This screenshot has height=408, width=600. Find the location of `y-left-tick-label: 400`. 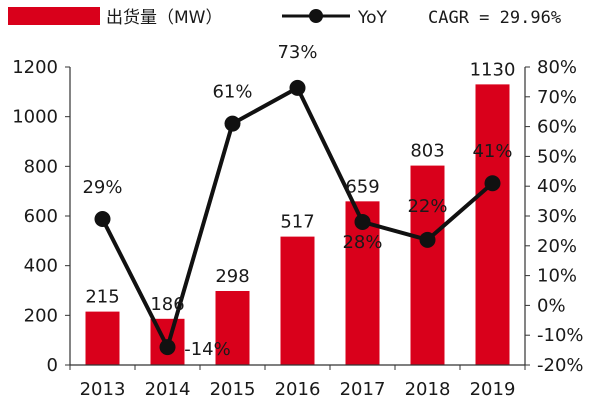

y-left-tick-label: 400 is located at coordinates (41, 266).